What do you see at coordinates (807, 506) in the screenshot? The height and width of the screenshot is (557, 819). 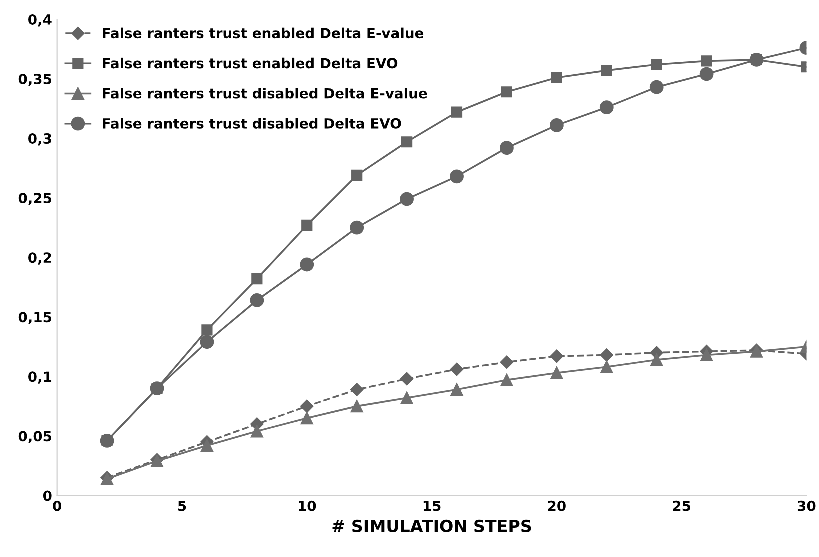 I see `x-tick-label: 30` at bounding box center [807, 506].